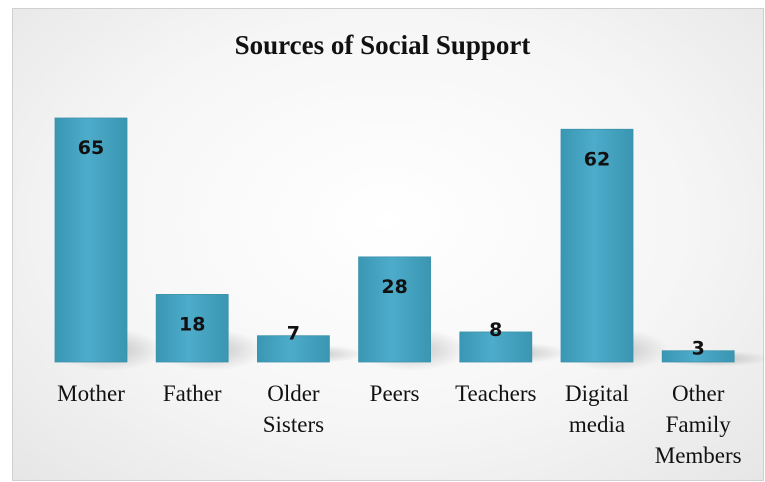  I want to click on bar-peers, so click(395, 309).